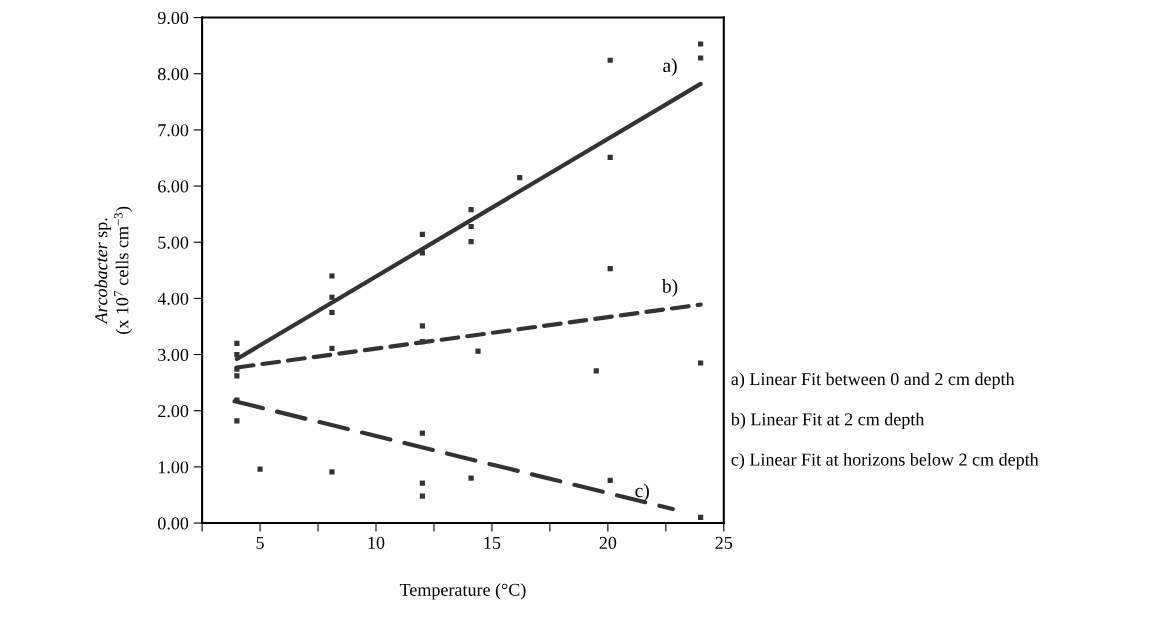 The height and width of the screenshot is (619, 1175). I want to click on x-tick-label: 20, so click(608, 542).